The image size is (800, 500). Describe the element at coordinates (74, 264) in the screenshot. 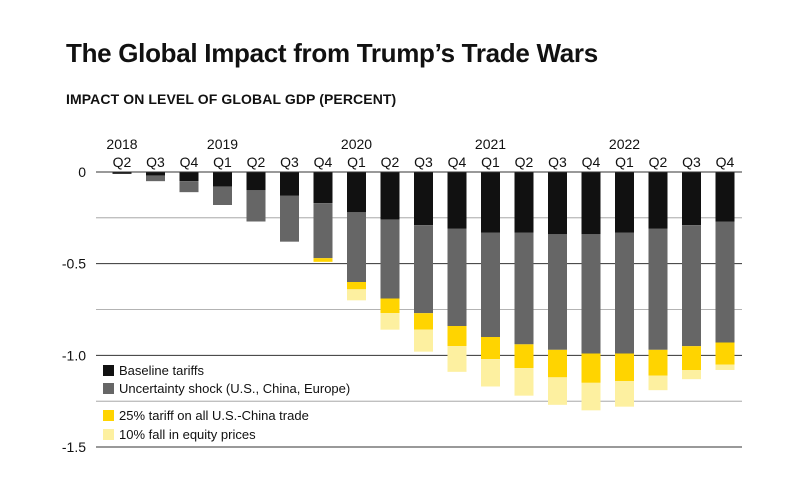

I see `y-tick-label: -0.5` at that location.